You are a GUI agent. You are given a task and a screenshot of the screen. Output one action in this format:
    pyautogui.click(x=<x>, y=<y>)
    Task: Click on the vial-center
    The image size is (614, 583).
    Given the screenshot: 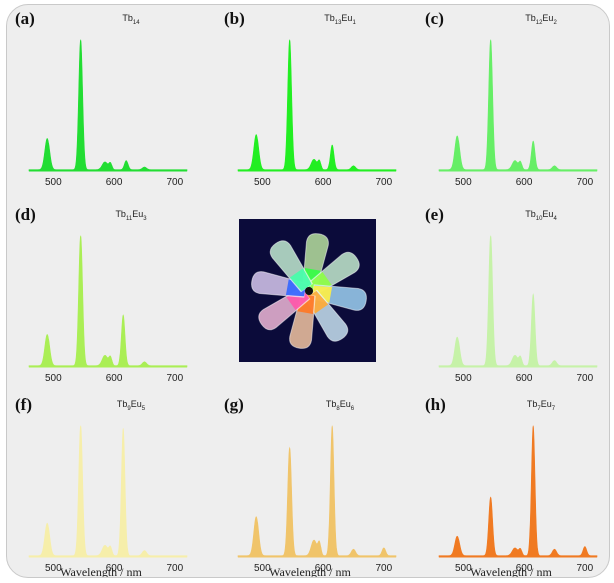 What is the action you would take?
    pyautogui.click(x=309, y=291)
    